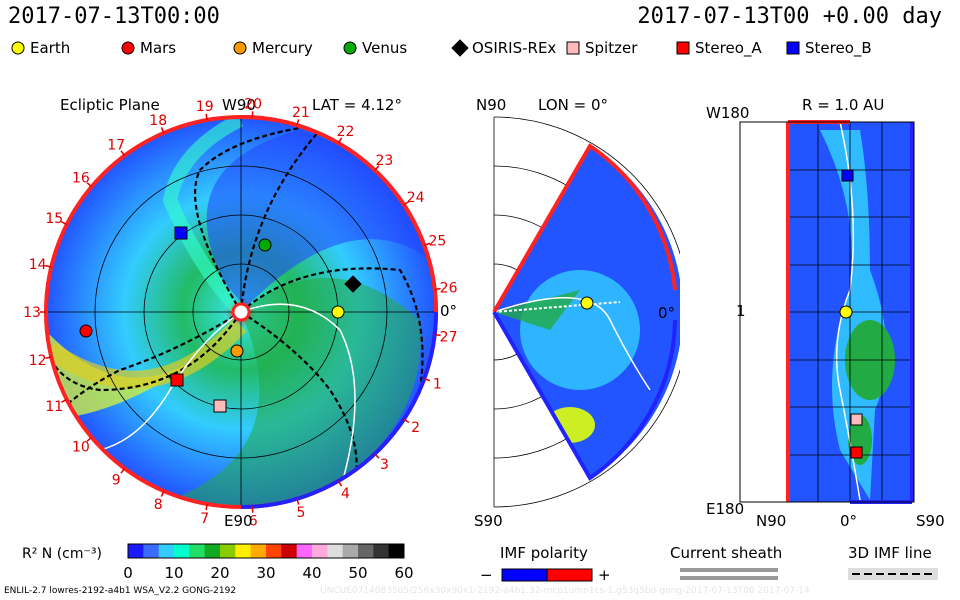 The width and height of the screenshot is (960, 600). I want to click on carrington-tick-label: 8, so click(158, 505).